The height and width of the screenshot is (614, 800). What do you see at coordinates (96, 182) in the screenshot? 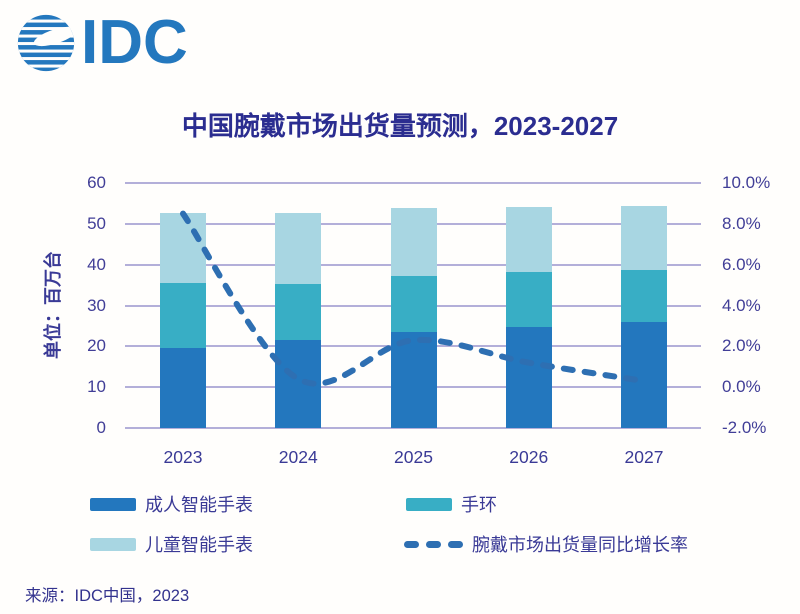
I see `left-axis-tick: 60` at bounding box center [96, 182].